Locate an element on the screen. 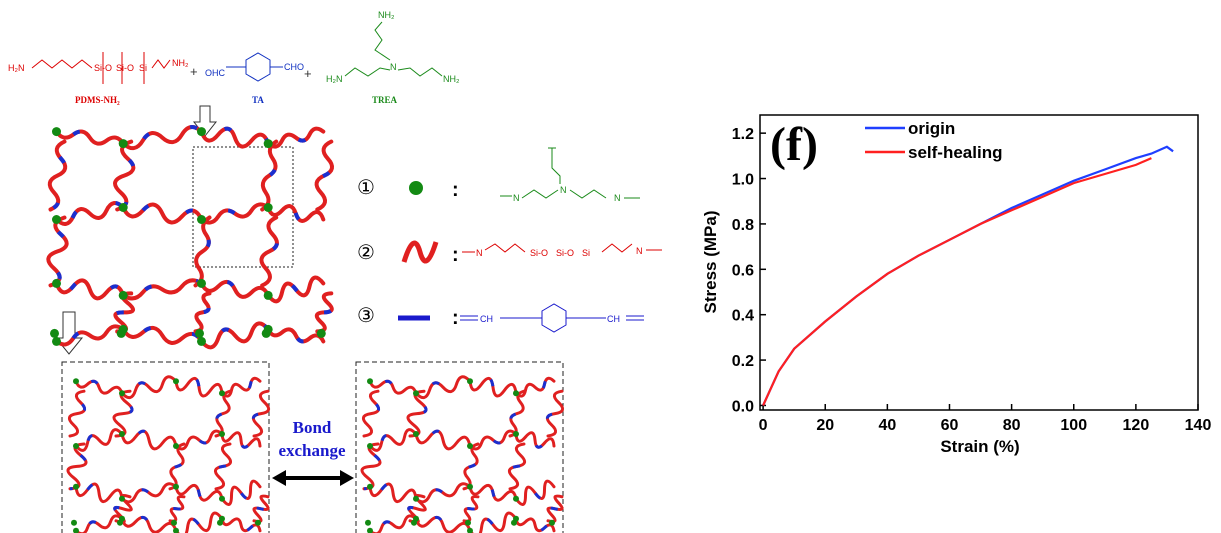  marker: ③ is located at coordinates (366, 316).